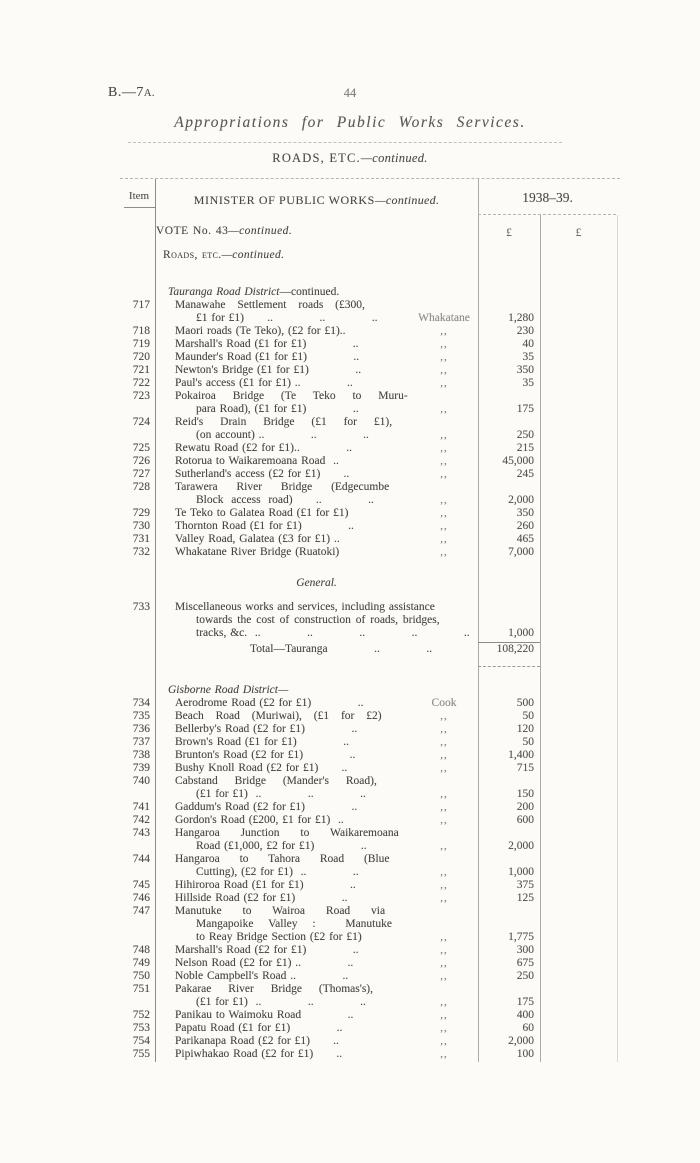  What do you see at coordinates (364, 649) in the screenshot?
I see `description-text: Total—Tauranga .. .. ..` at bounding box center [364, 649].